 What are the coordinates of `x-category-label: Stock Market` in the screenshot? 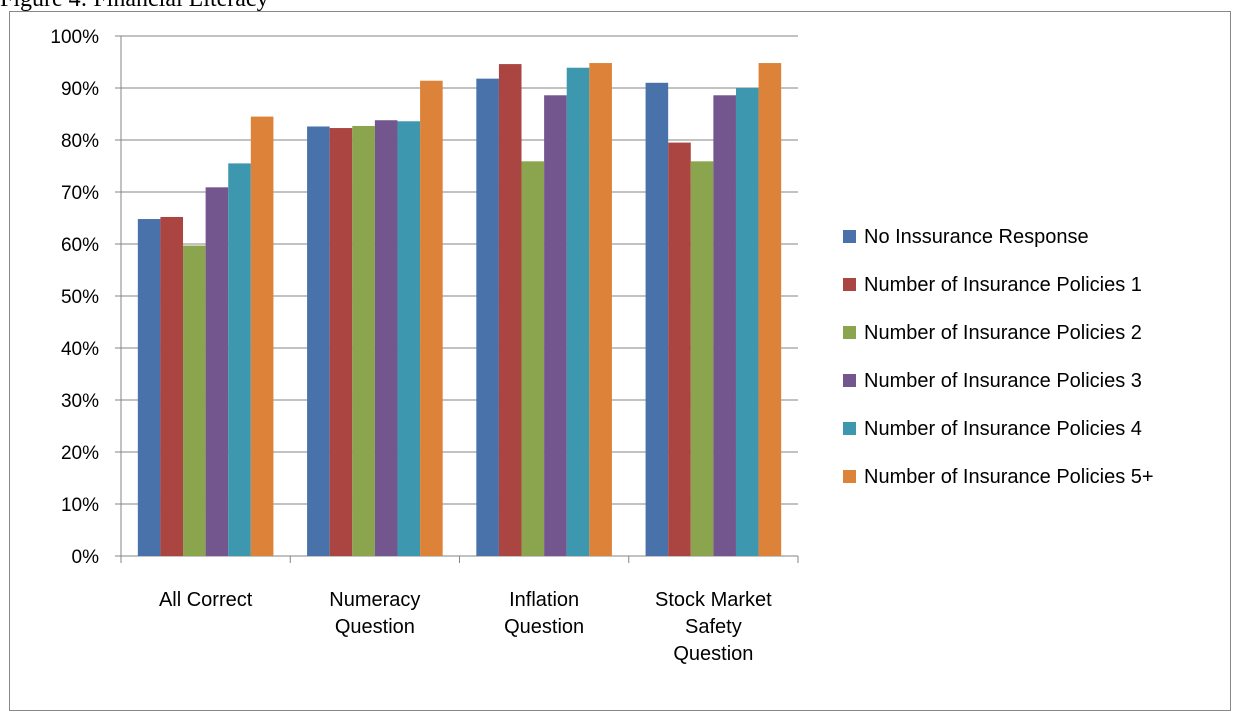 It's located at (713, 600).